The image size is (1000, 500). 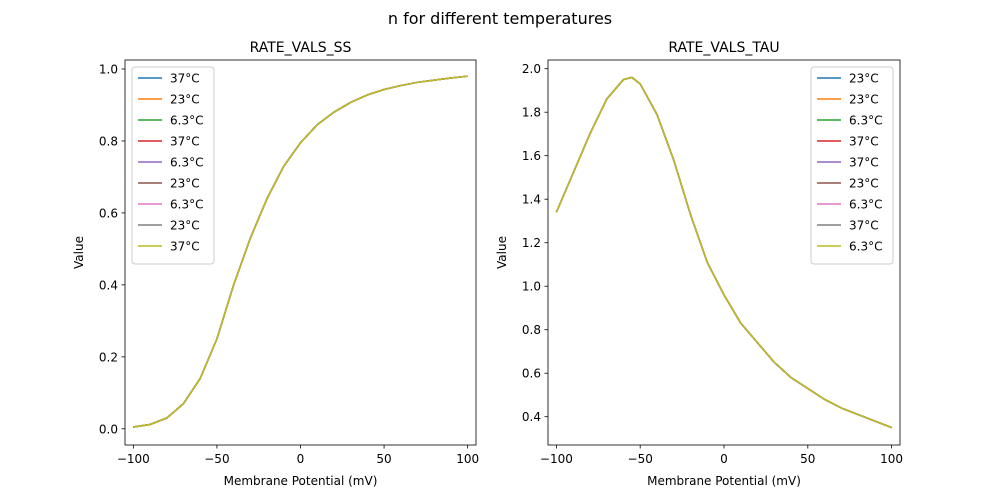 I want to click on y-tick-label: 1.2, so click(x=531, y=243).